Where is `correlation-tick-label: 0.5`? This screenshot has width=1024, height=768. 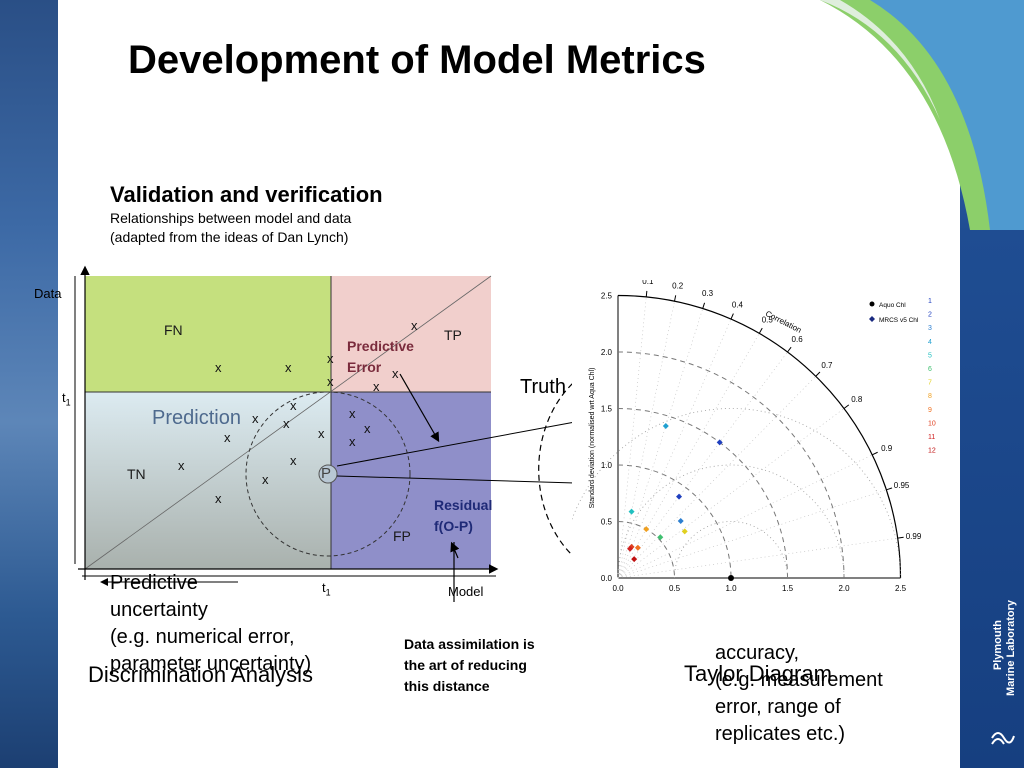 correlation-tick-label: 0.5 is located at coordinates (768, 319).